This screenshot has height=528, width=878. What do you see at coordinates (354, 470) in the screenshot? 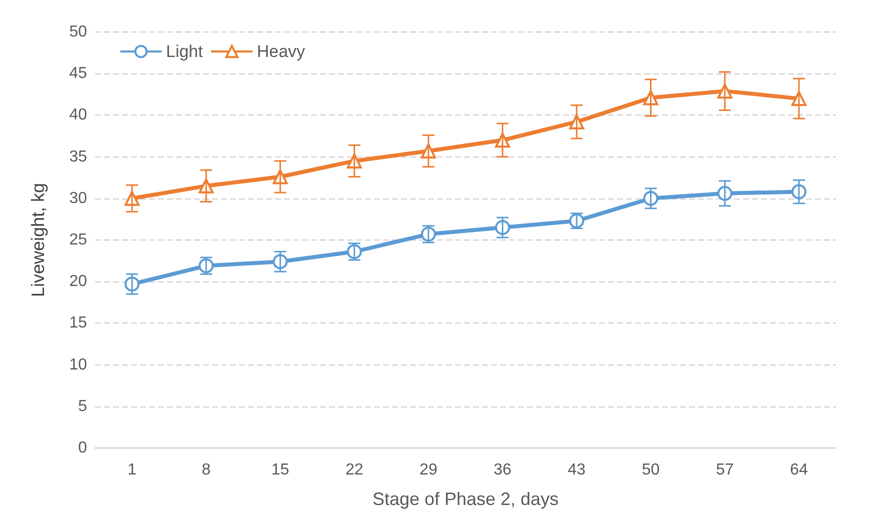
I see `x-tick-label: 22` at bounding box center [354, 470].